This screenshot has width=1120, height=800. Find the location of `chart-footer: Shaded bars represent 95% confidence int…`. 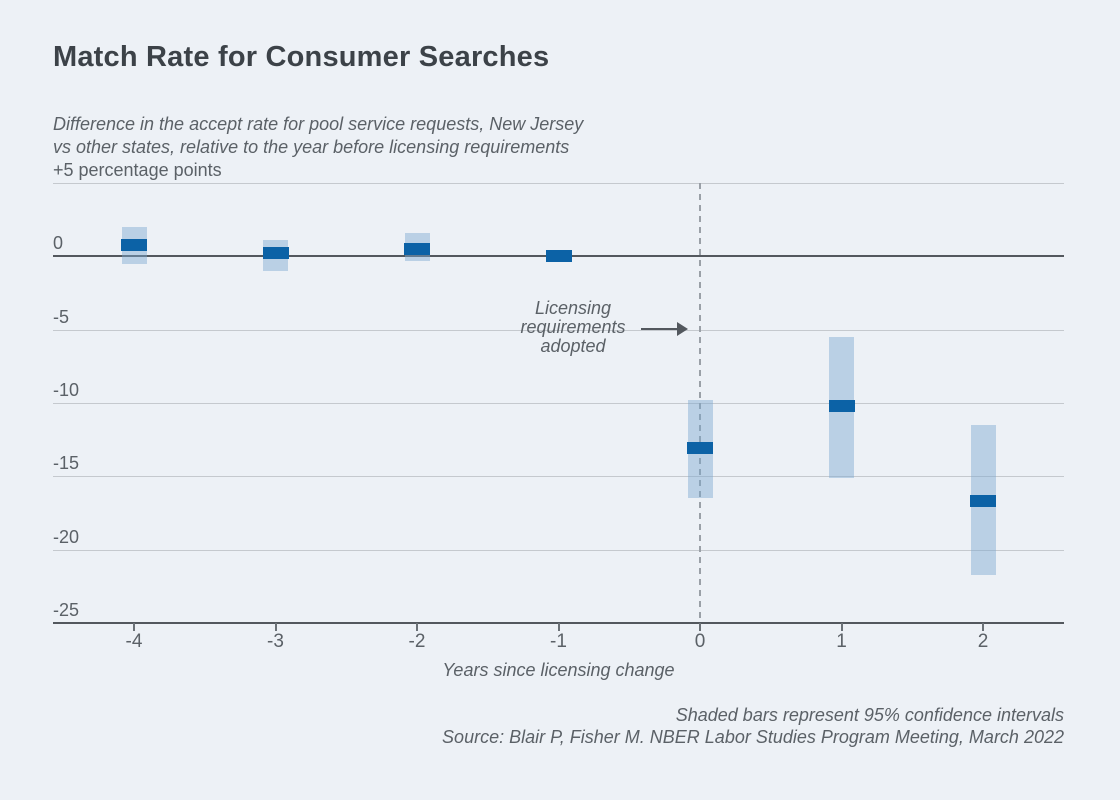

chart-footer: Shaded bars represent 95% confidence int… is located at coordinates (753, 726).